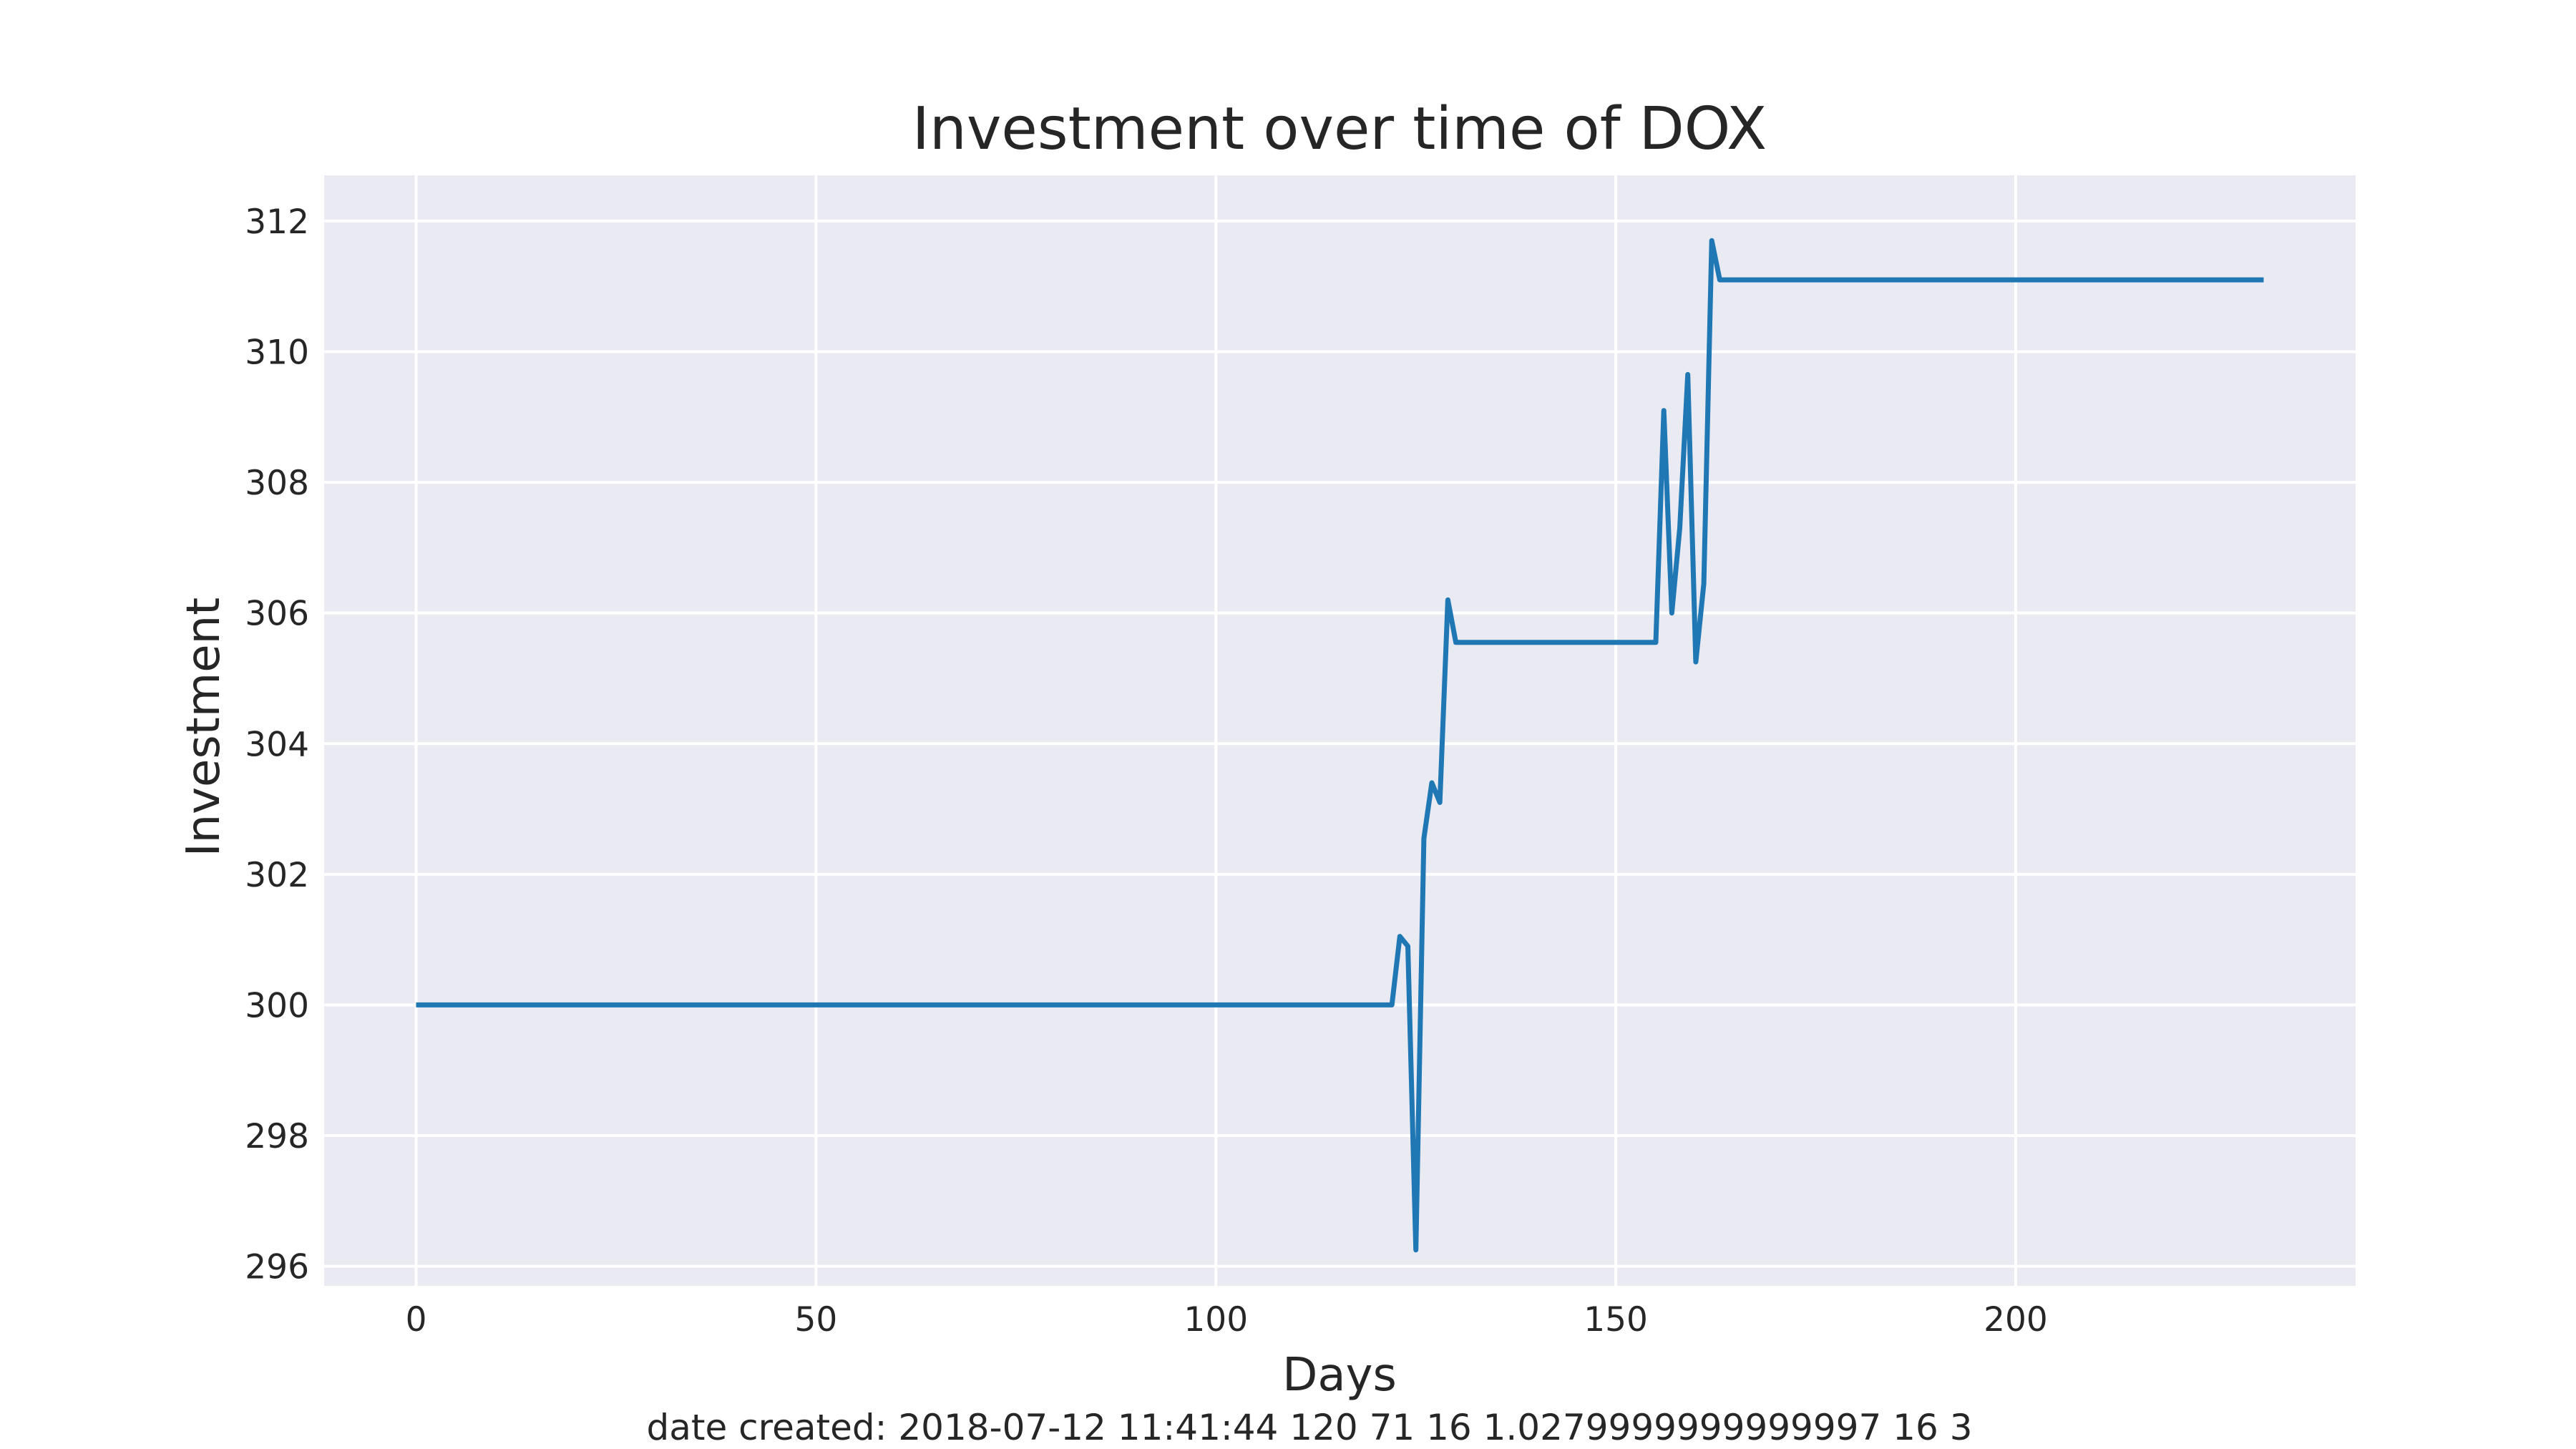 Image resolution: width=2576 pixels, height=1449 pixels. I want to click on y-tick-label: 298, so click(277, 1136).